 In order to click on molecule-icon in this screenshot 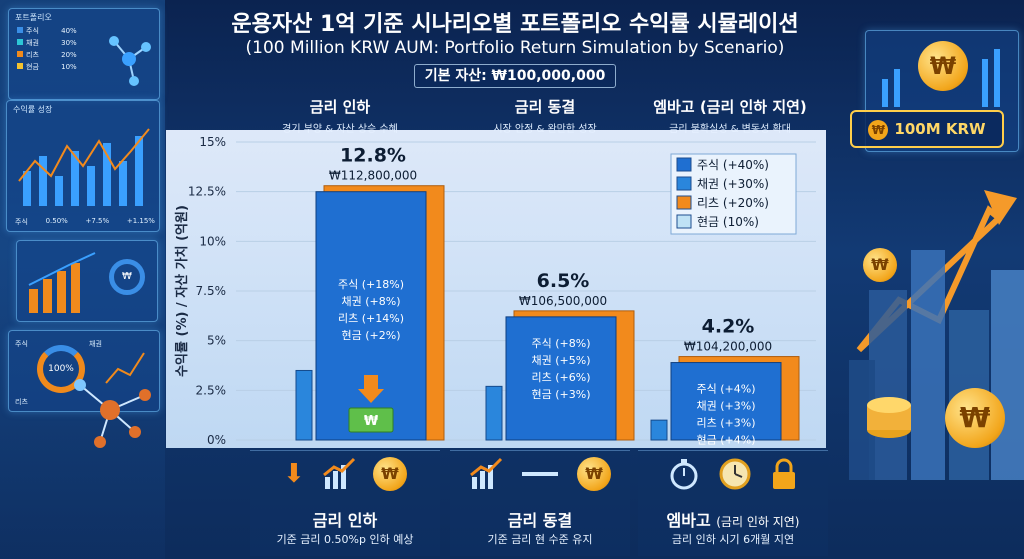, I will do `click(130, 61)`.